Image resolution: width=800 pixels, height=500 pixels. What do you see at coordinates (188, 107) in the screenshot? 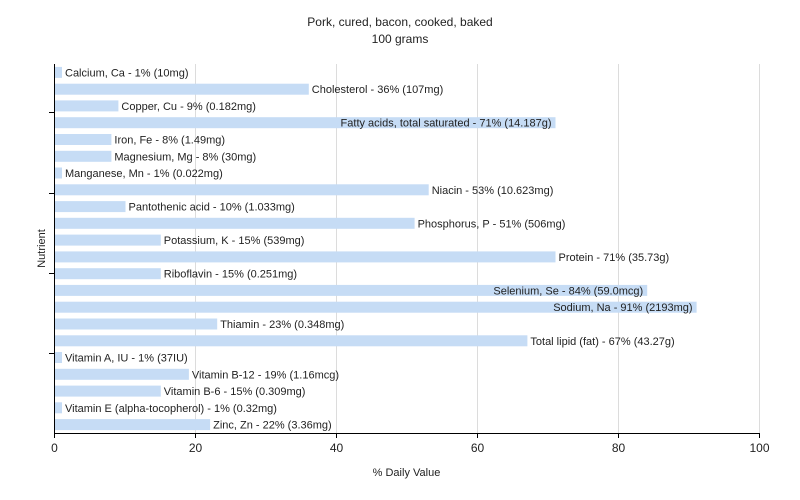
I see `bar-label-2: Copper, Cu - 9% (0.182mg)` at bounding box center [188, 107].